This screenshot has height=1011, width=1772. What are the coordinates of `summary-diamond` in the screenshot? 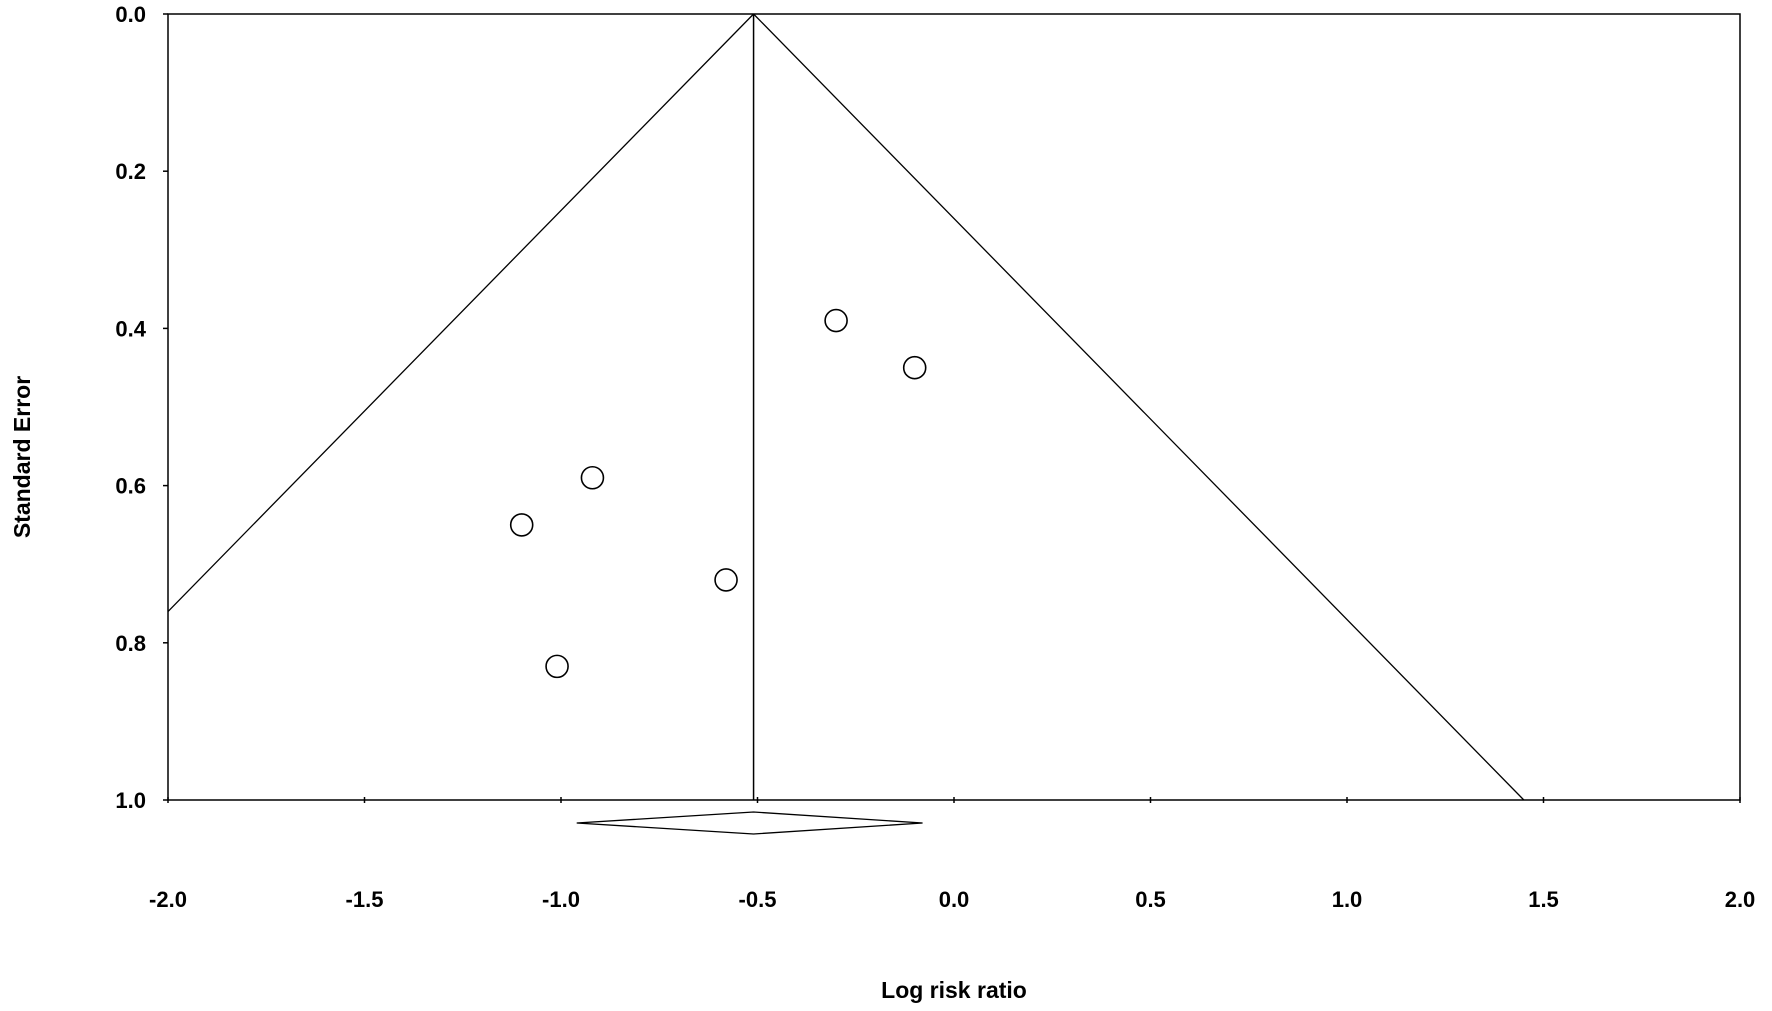 It's located at (749, 823).